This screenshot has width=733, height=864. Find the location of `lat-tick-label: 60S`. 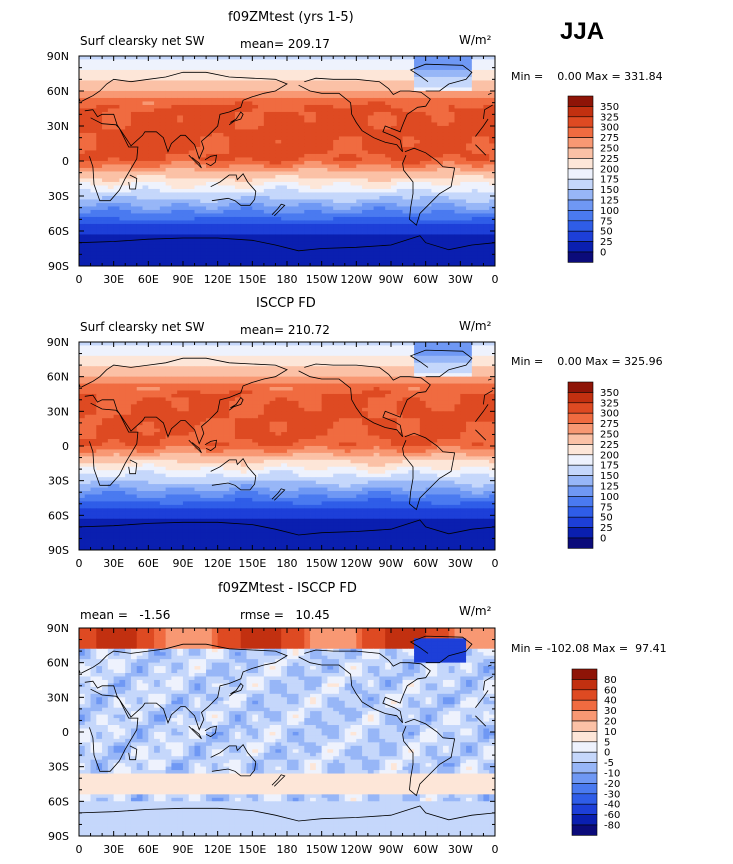

lat-tick-label: 60S is located at coordinates (58, 231).